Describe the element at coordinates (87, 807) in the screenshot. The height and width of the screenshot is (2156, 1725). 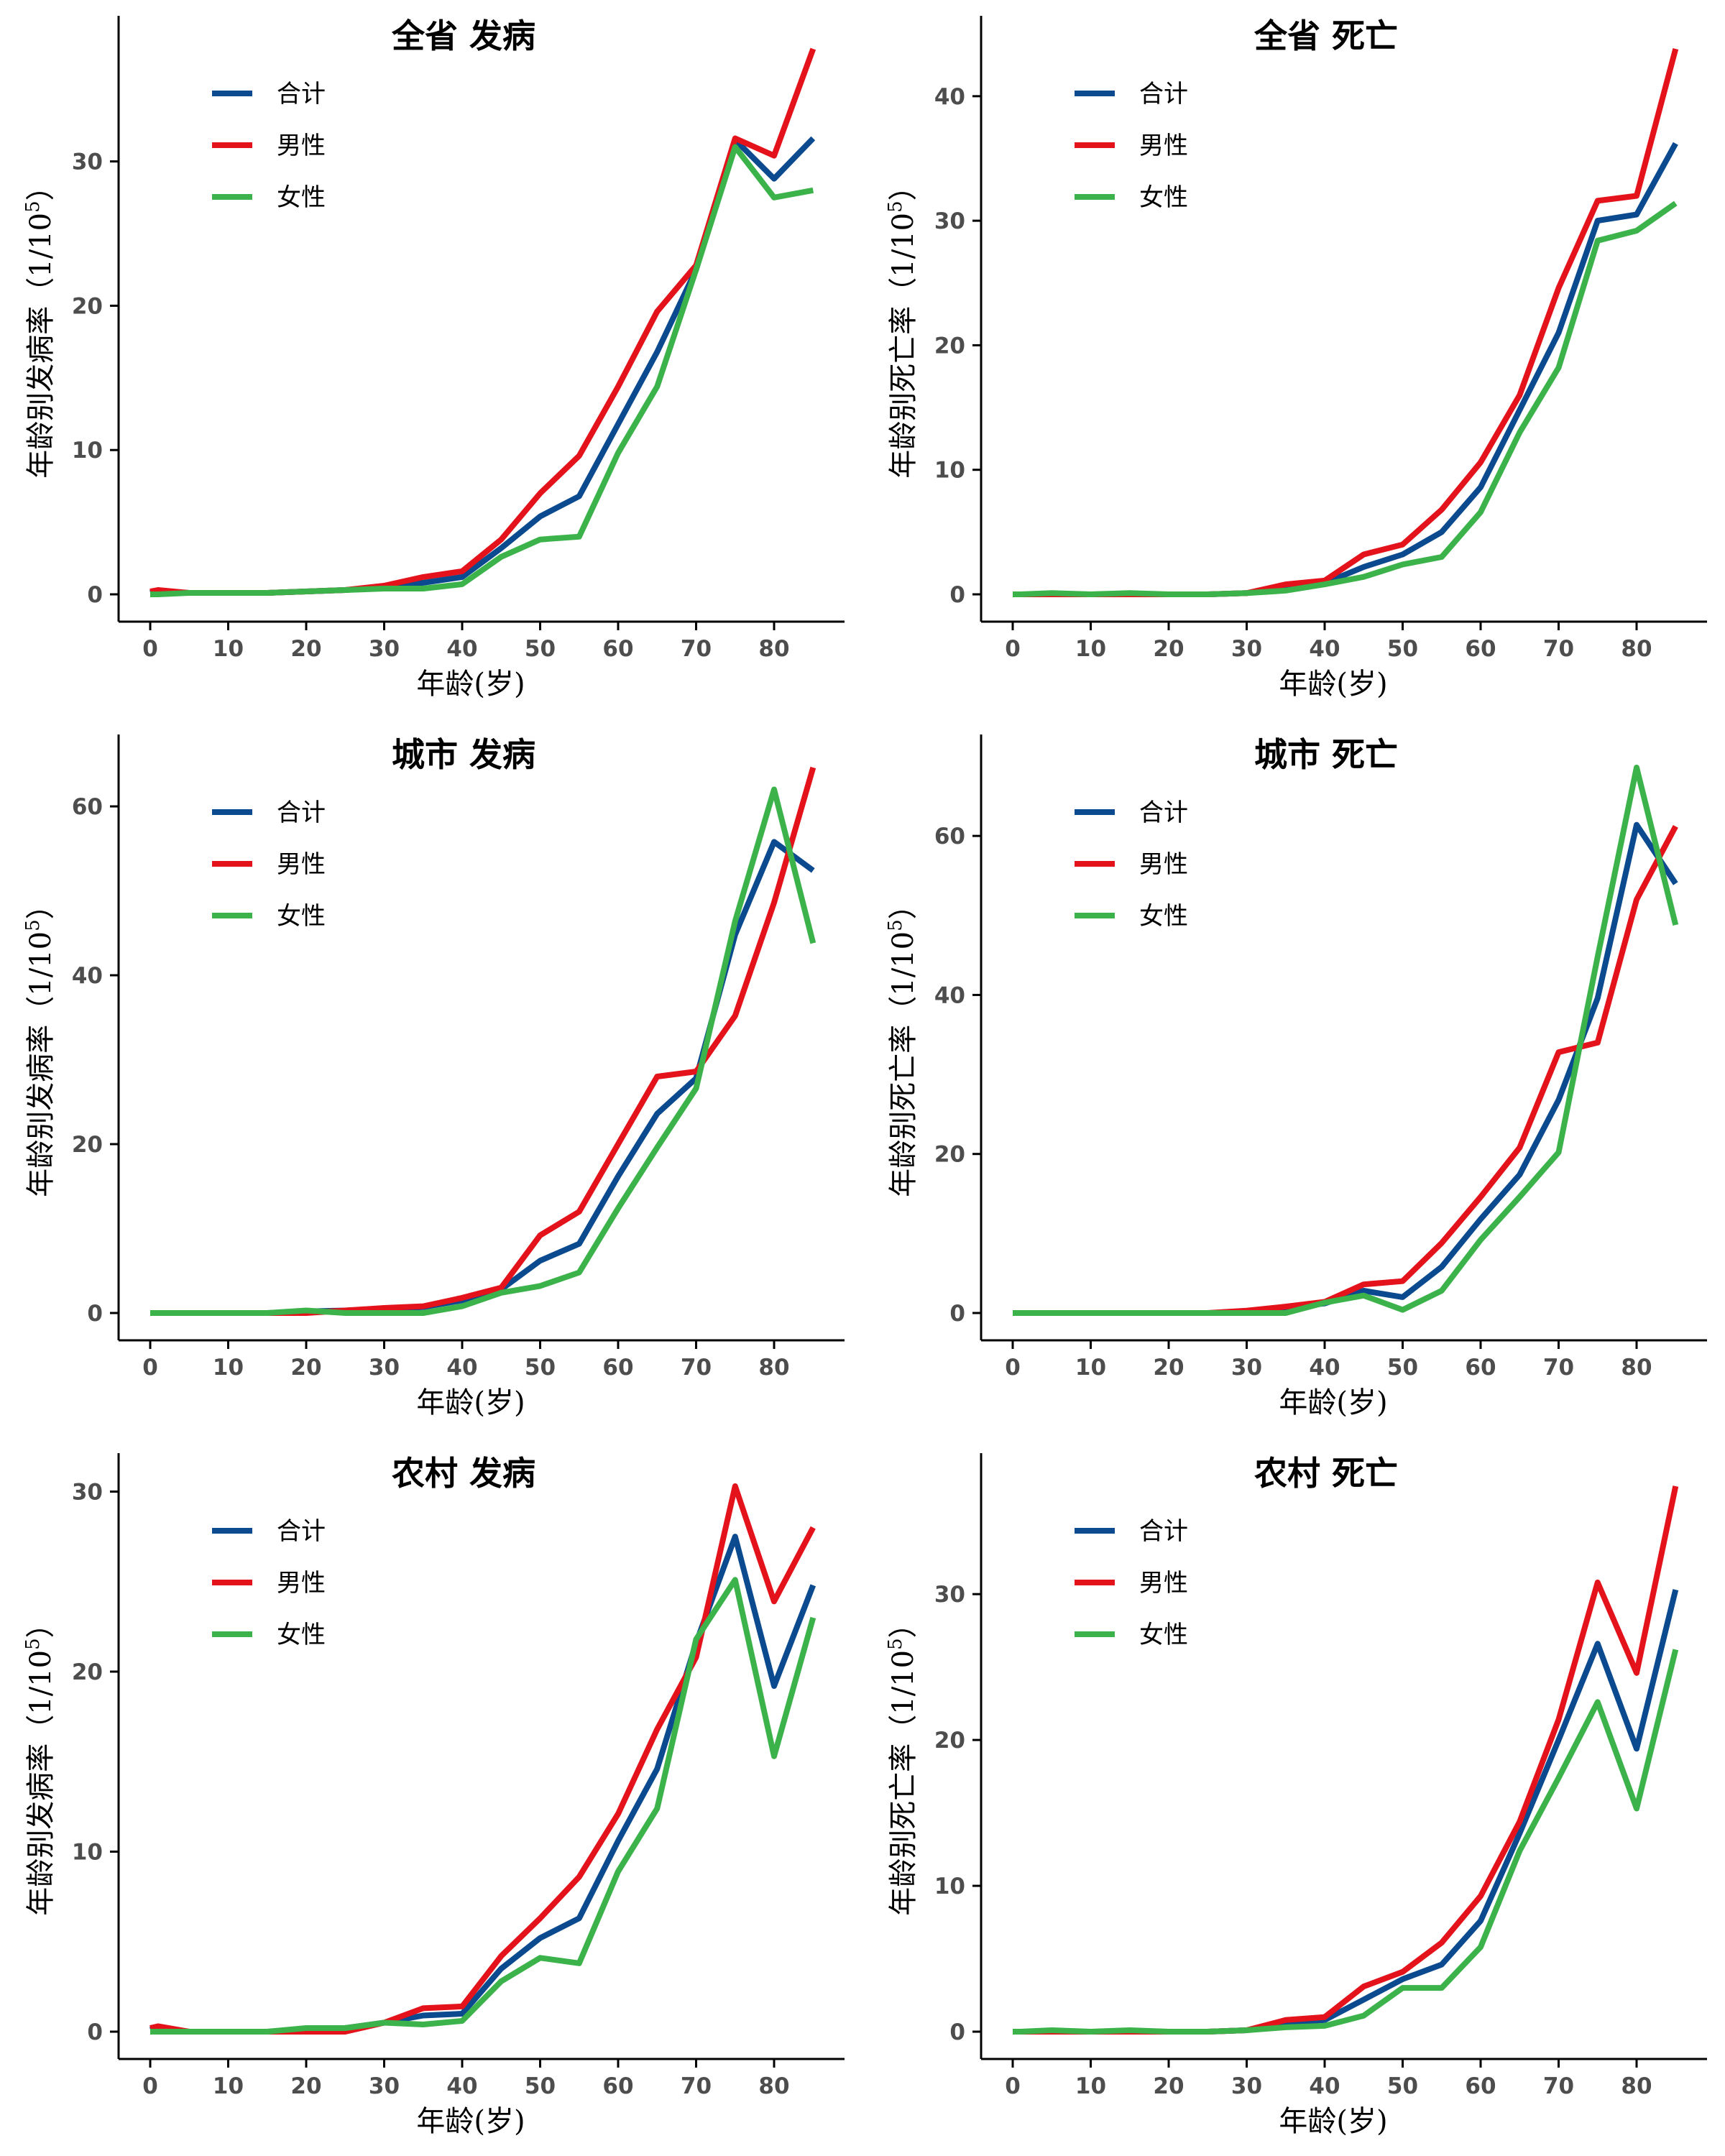
I see `y-tick-label: 60` at that location.